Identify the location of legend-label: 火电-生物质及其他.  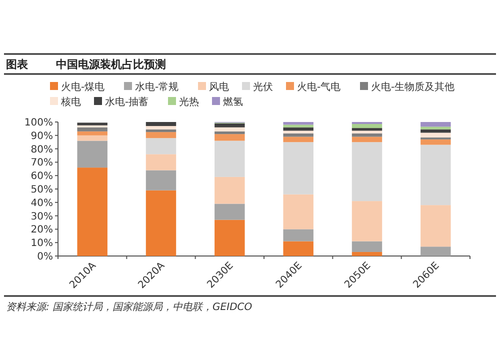
(413, 87).